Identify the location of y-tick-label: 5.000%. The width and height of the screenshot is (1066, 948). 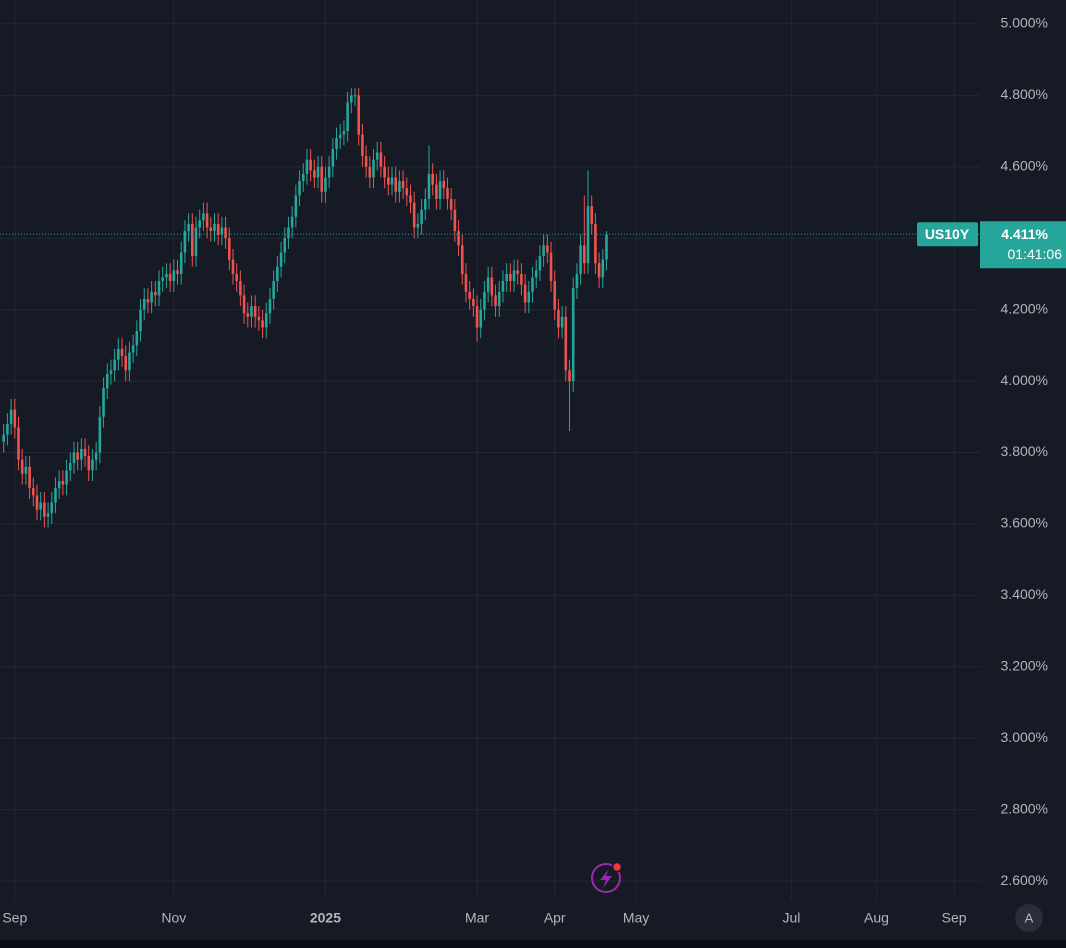
(1024, 23).